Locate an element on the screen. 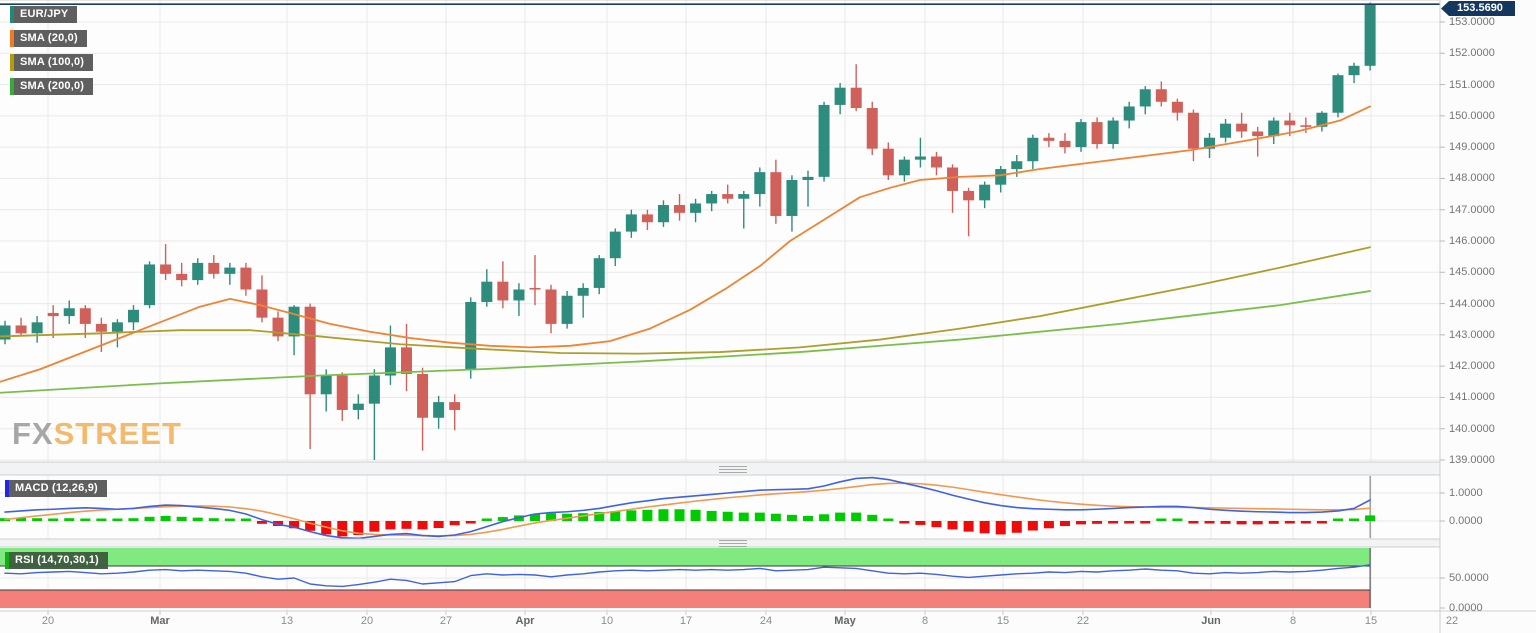  macd-panel-resize-handle is located at coordinates (733, 469).